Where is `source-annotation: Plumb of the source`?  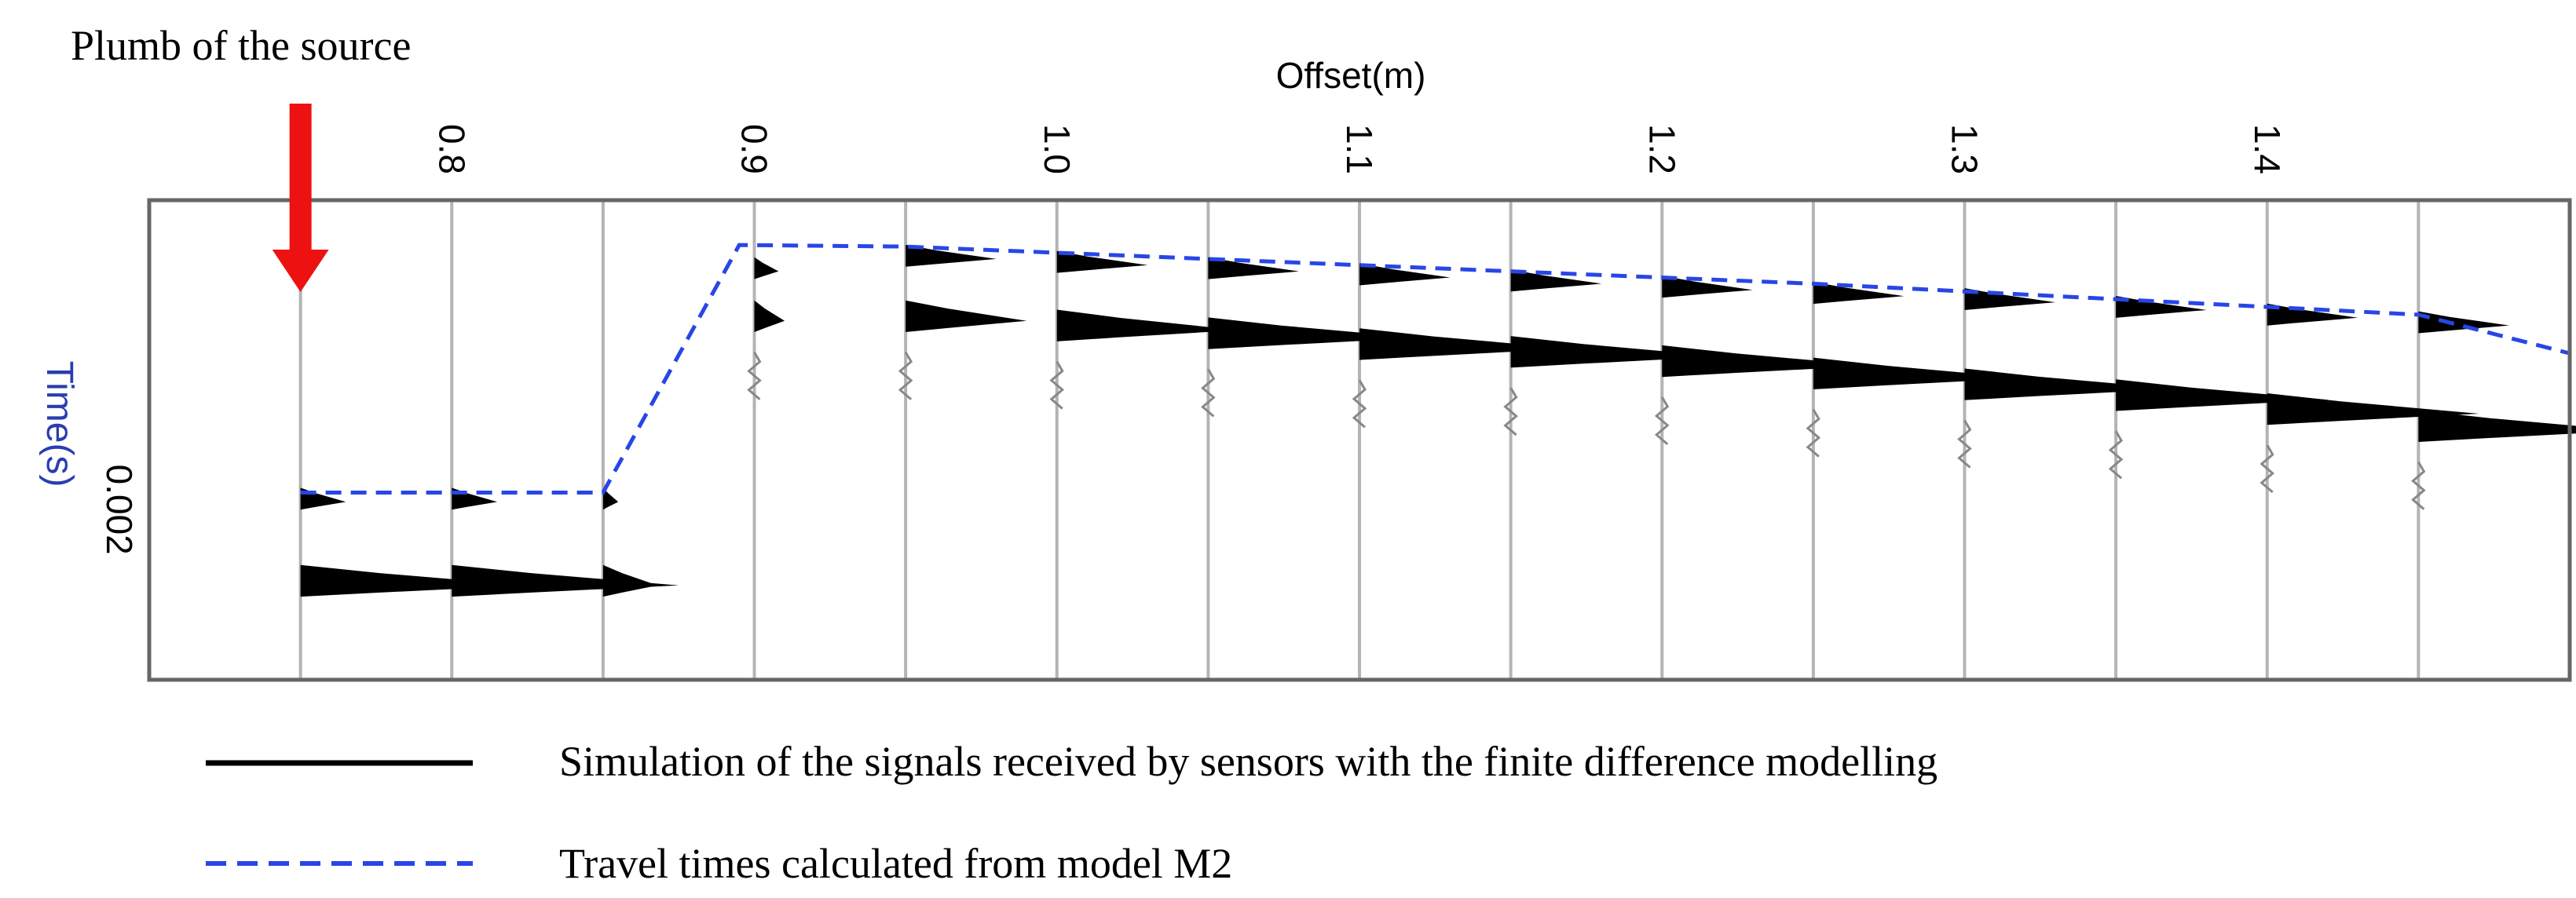
source-annotation: Plumb of the source is located at coordinates (241, 45).